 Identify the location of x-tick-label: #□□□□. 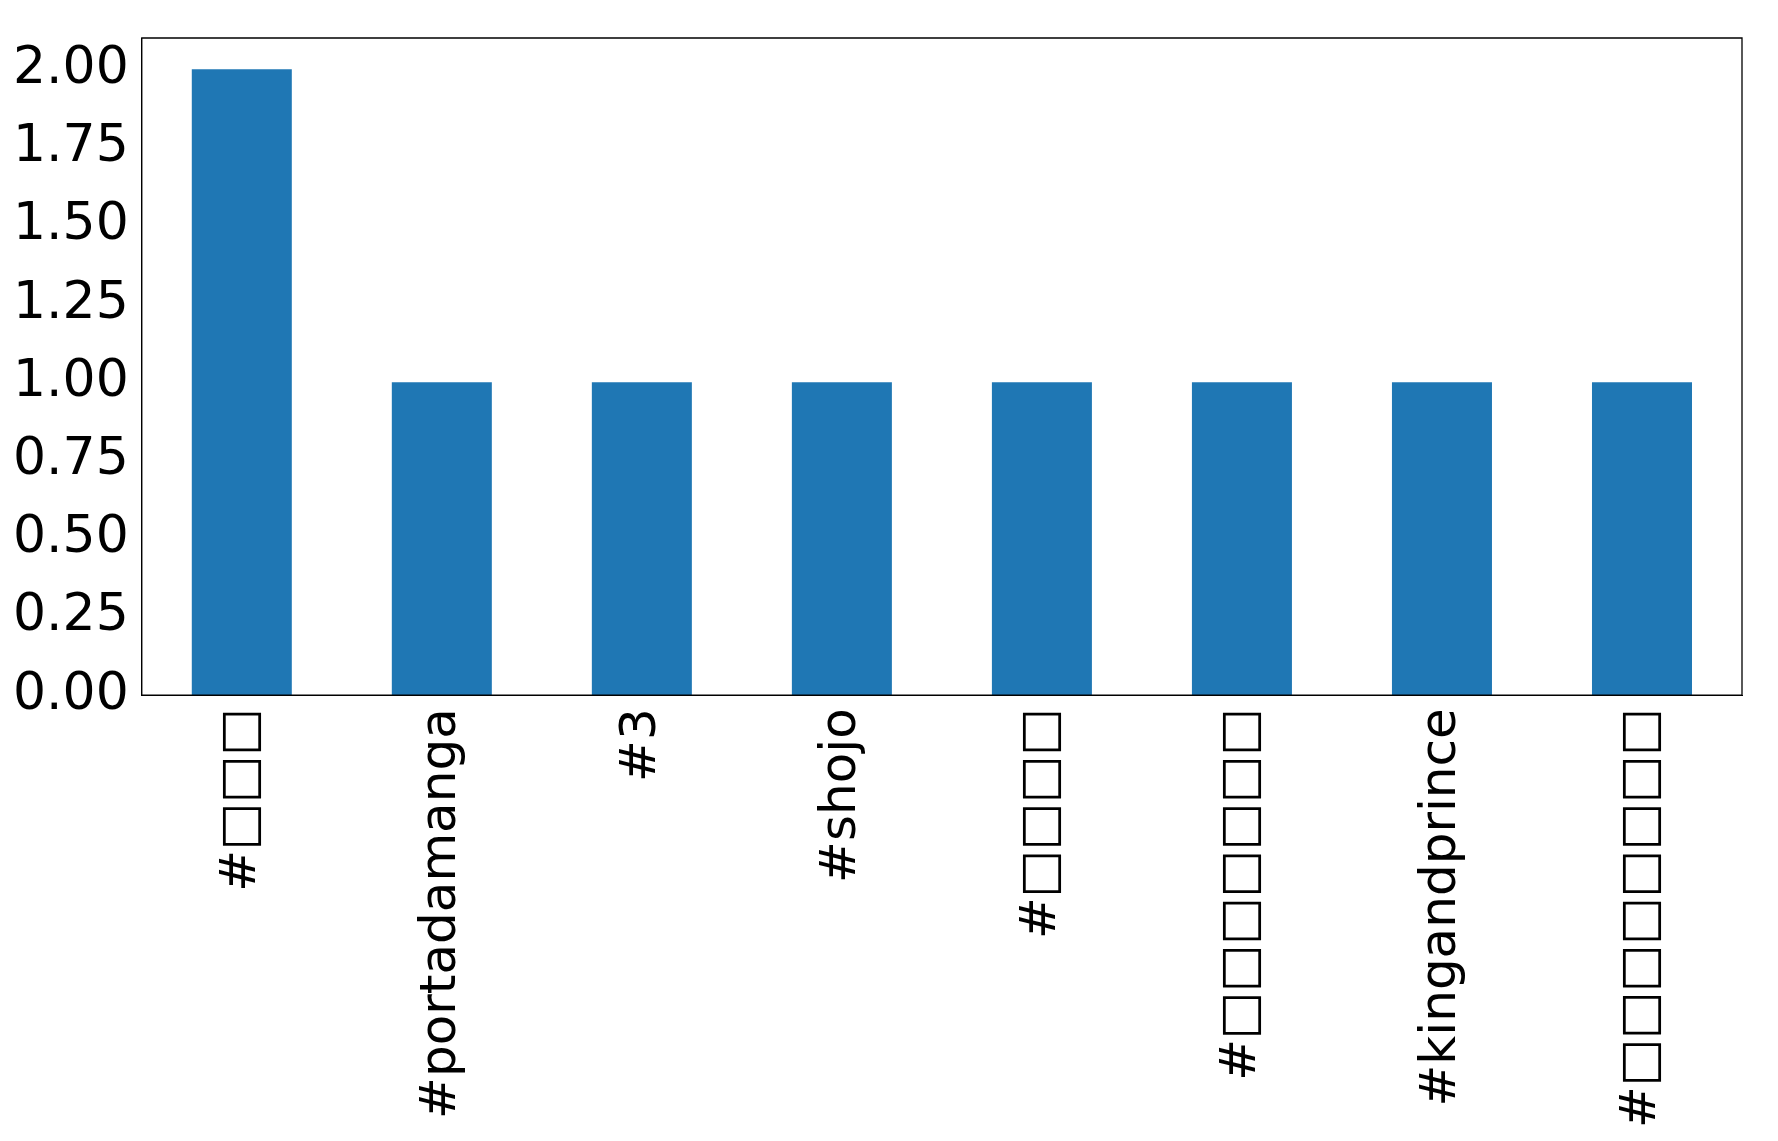
(1037, 824).